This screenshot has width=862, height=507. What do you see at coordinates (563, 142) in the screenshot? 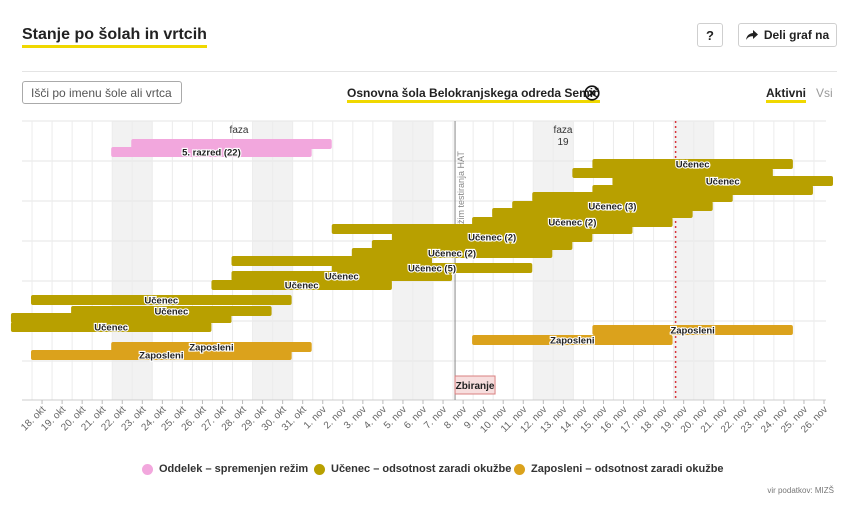
I see `phase-label: 19` at bounding box center [563, 142].